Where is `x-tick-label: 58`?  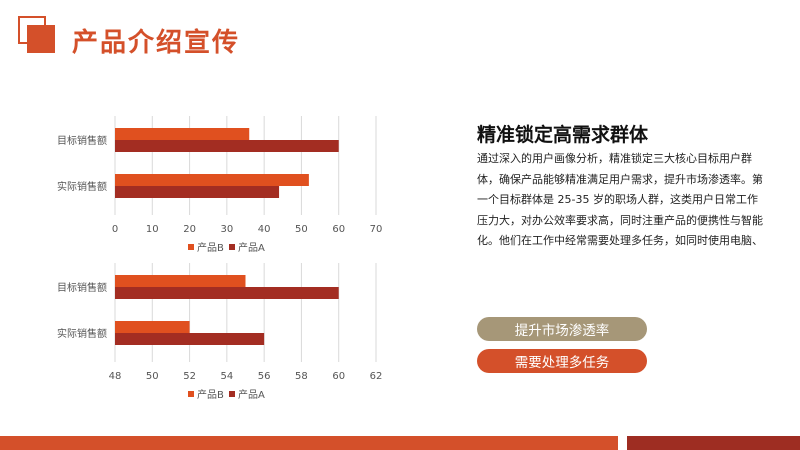
x-tick-label: 58 is located at coordinates (301, 376).